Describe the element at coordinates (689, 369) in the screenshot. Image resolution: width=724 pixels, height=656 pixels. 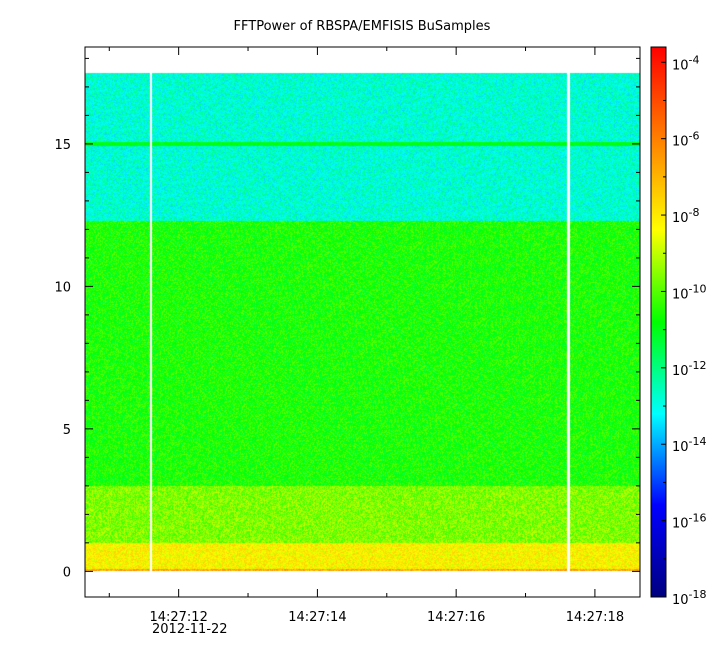
I see `colorbar-tick-label: 10⁻¹²` at that location.